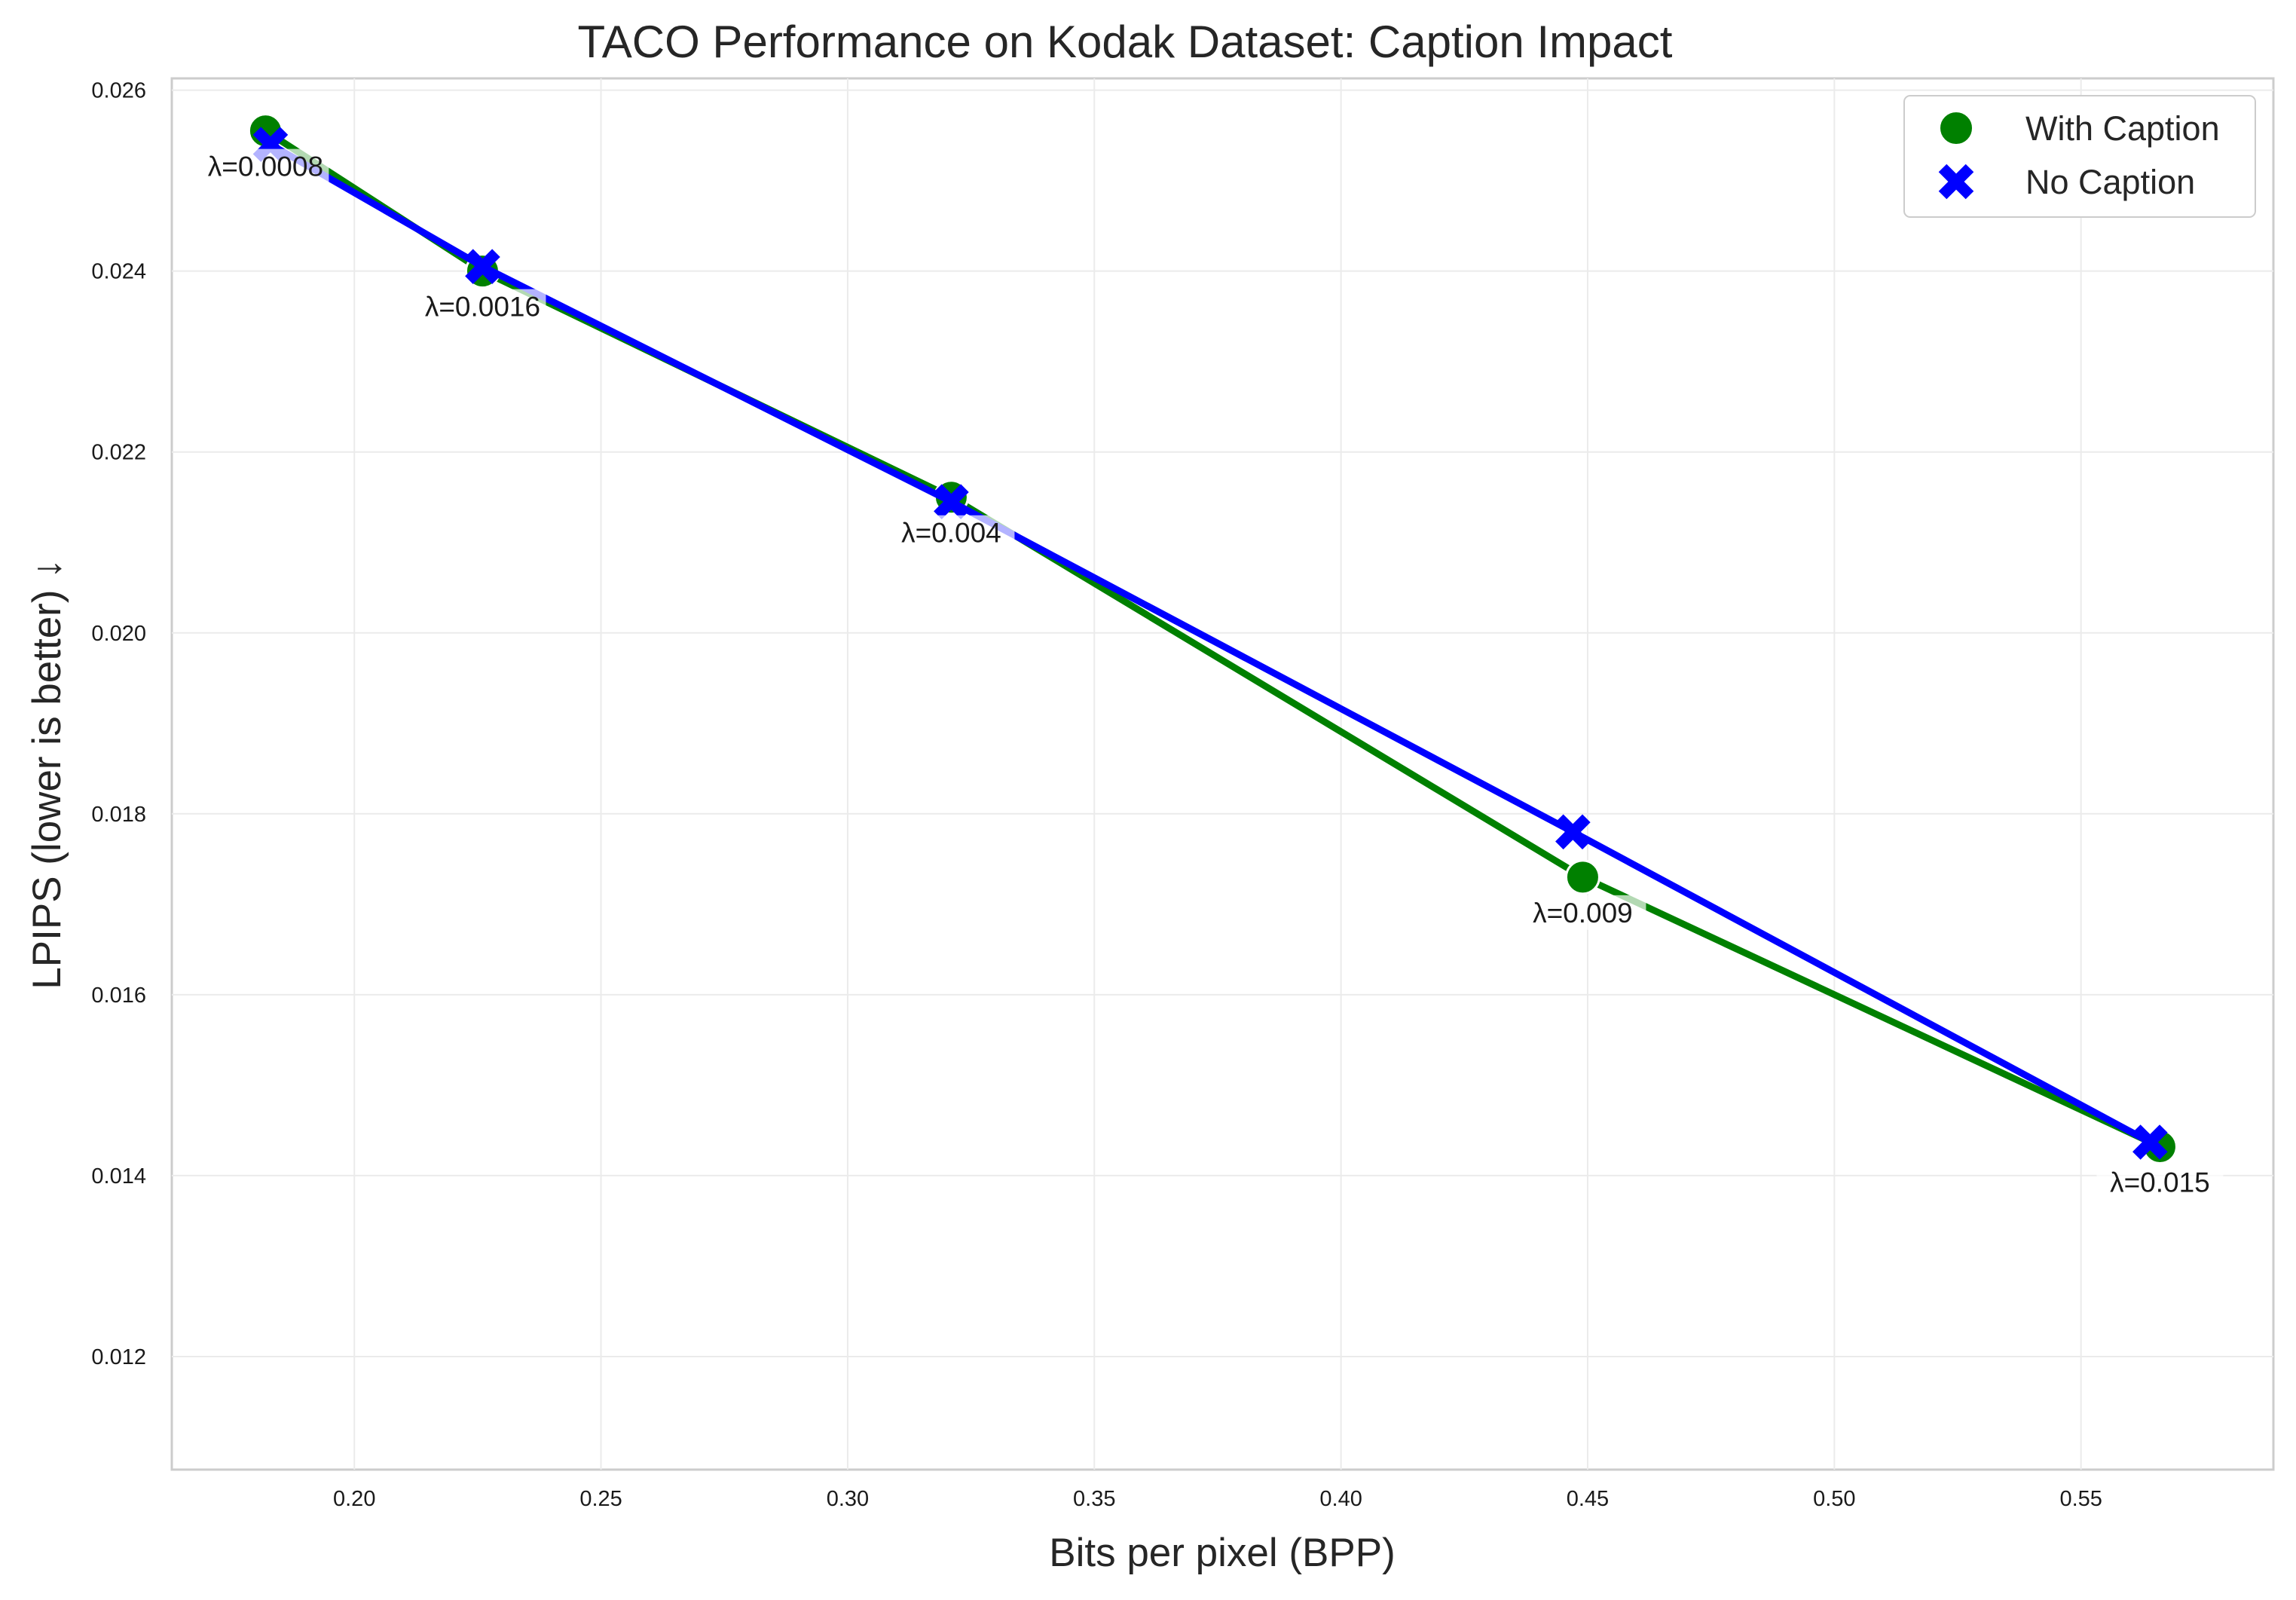 The image size is (2296, 1600). I want to click on x-axis-title: Bits per pixel (BPP), so click(1222, 1553).